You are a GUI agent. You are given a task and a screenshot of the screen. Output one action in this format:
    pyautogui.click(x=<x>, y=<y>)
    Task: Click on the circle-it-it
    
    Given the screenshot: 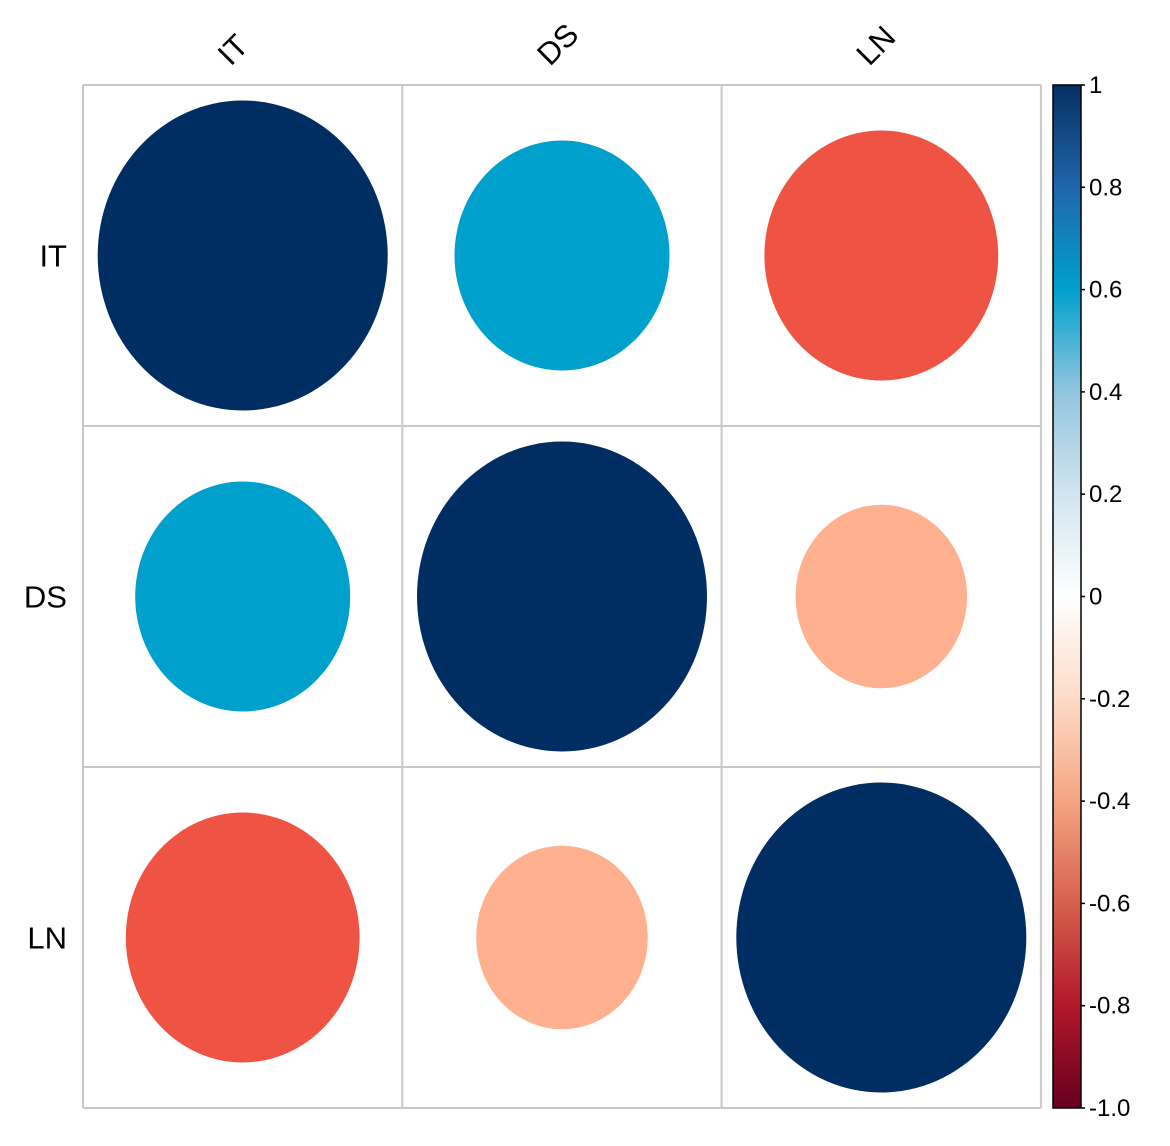 What is the action you would take?
    pyautogui.click(x=242, y=255)
    